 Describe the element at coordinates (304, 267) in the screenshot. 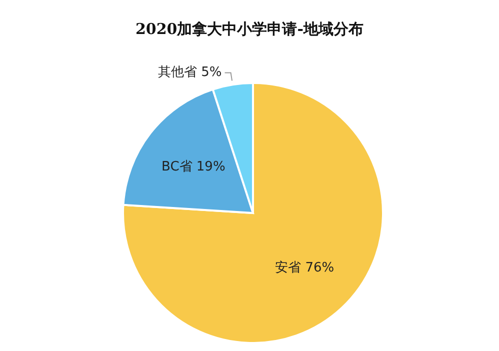

I see `slice-label: 安省 76%` at that location.